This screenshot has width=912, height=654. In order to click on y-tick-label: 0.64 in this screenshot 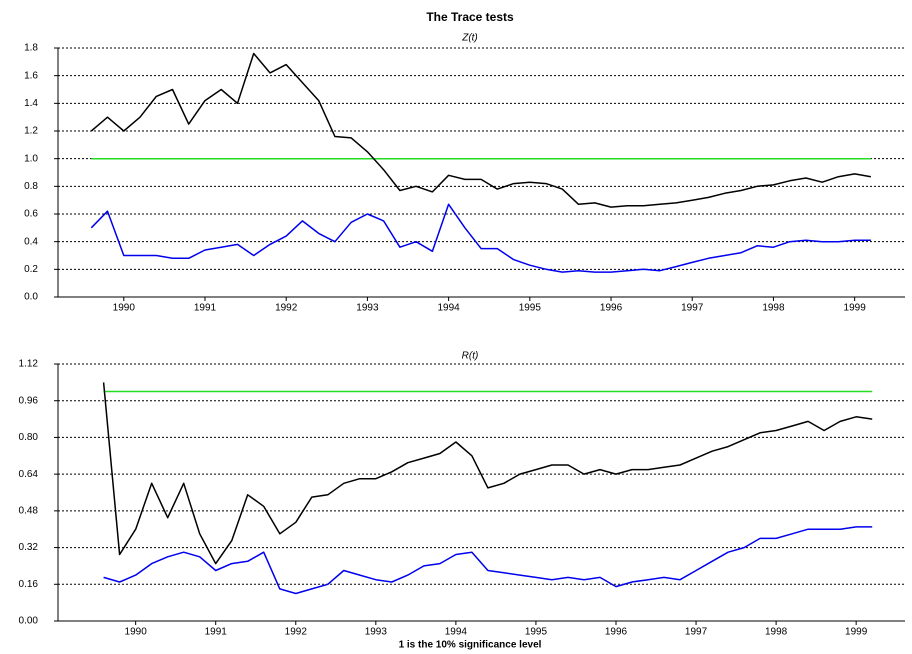, I will do `click(29, 474)`.